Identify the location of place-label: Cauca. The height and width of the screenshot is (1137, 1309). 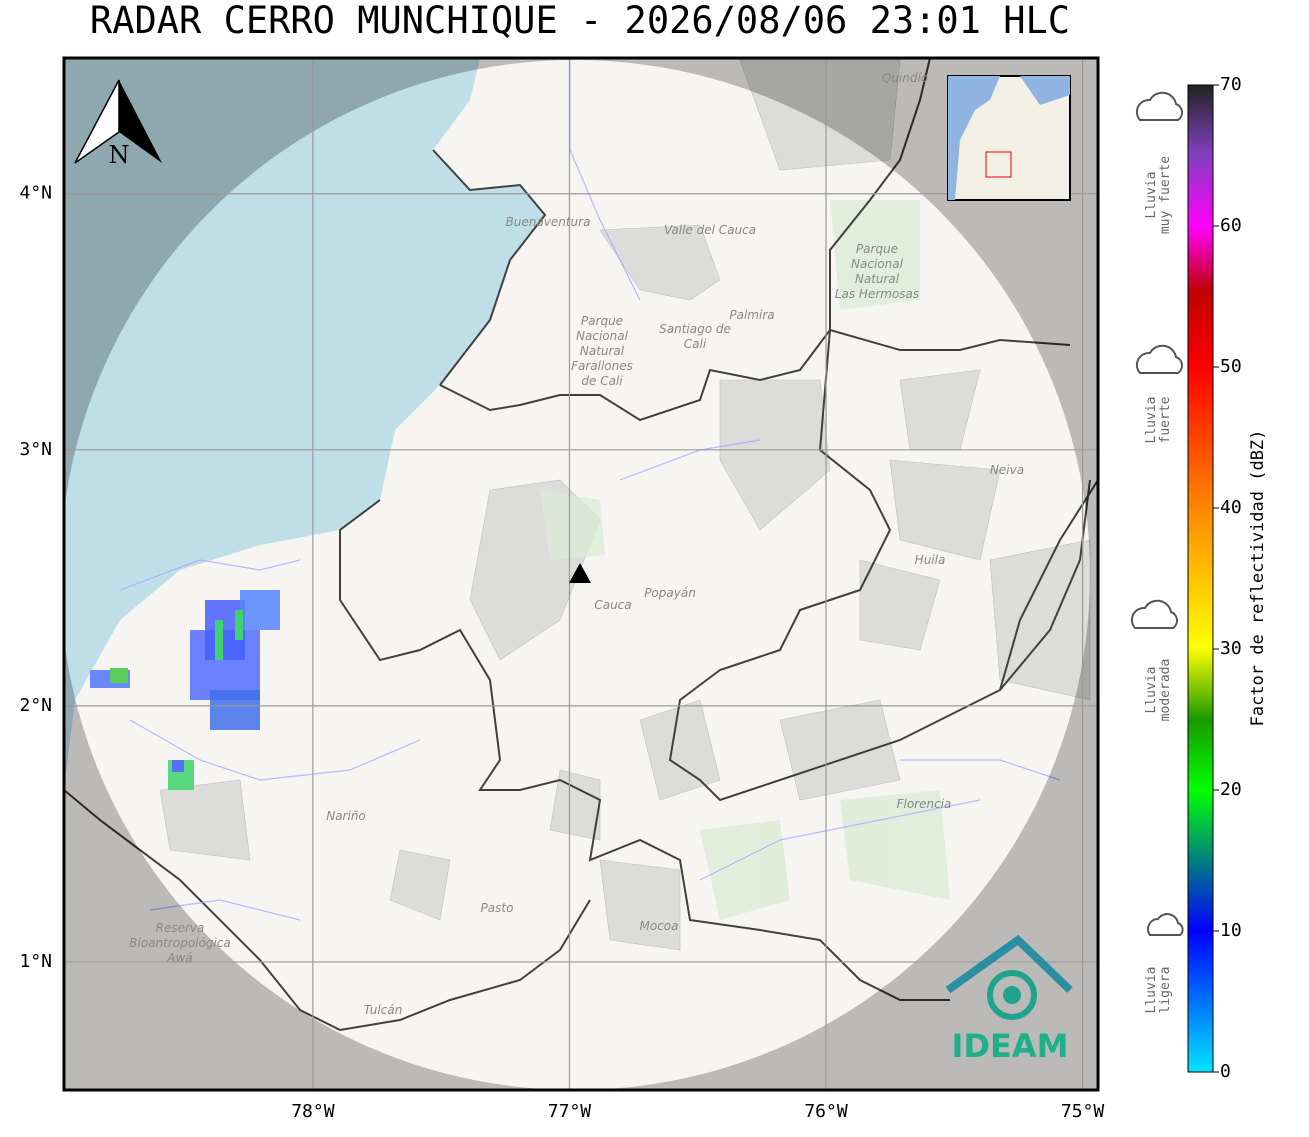
(612, 605).